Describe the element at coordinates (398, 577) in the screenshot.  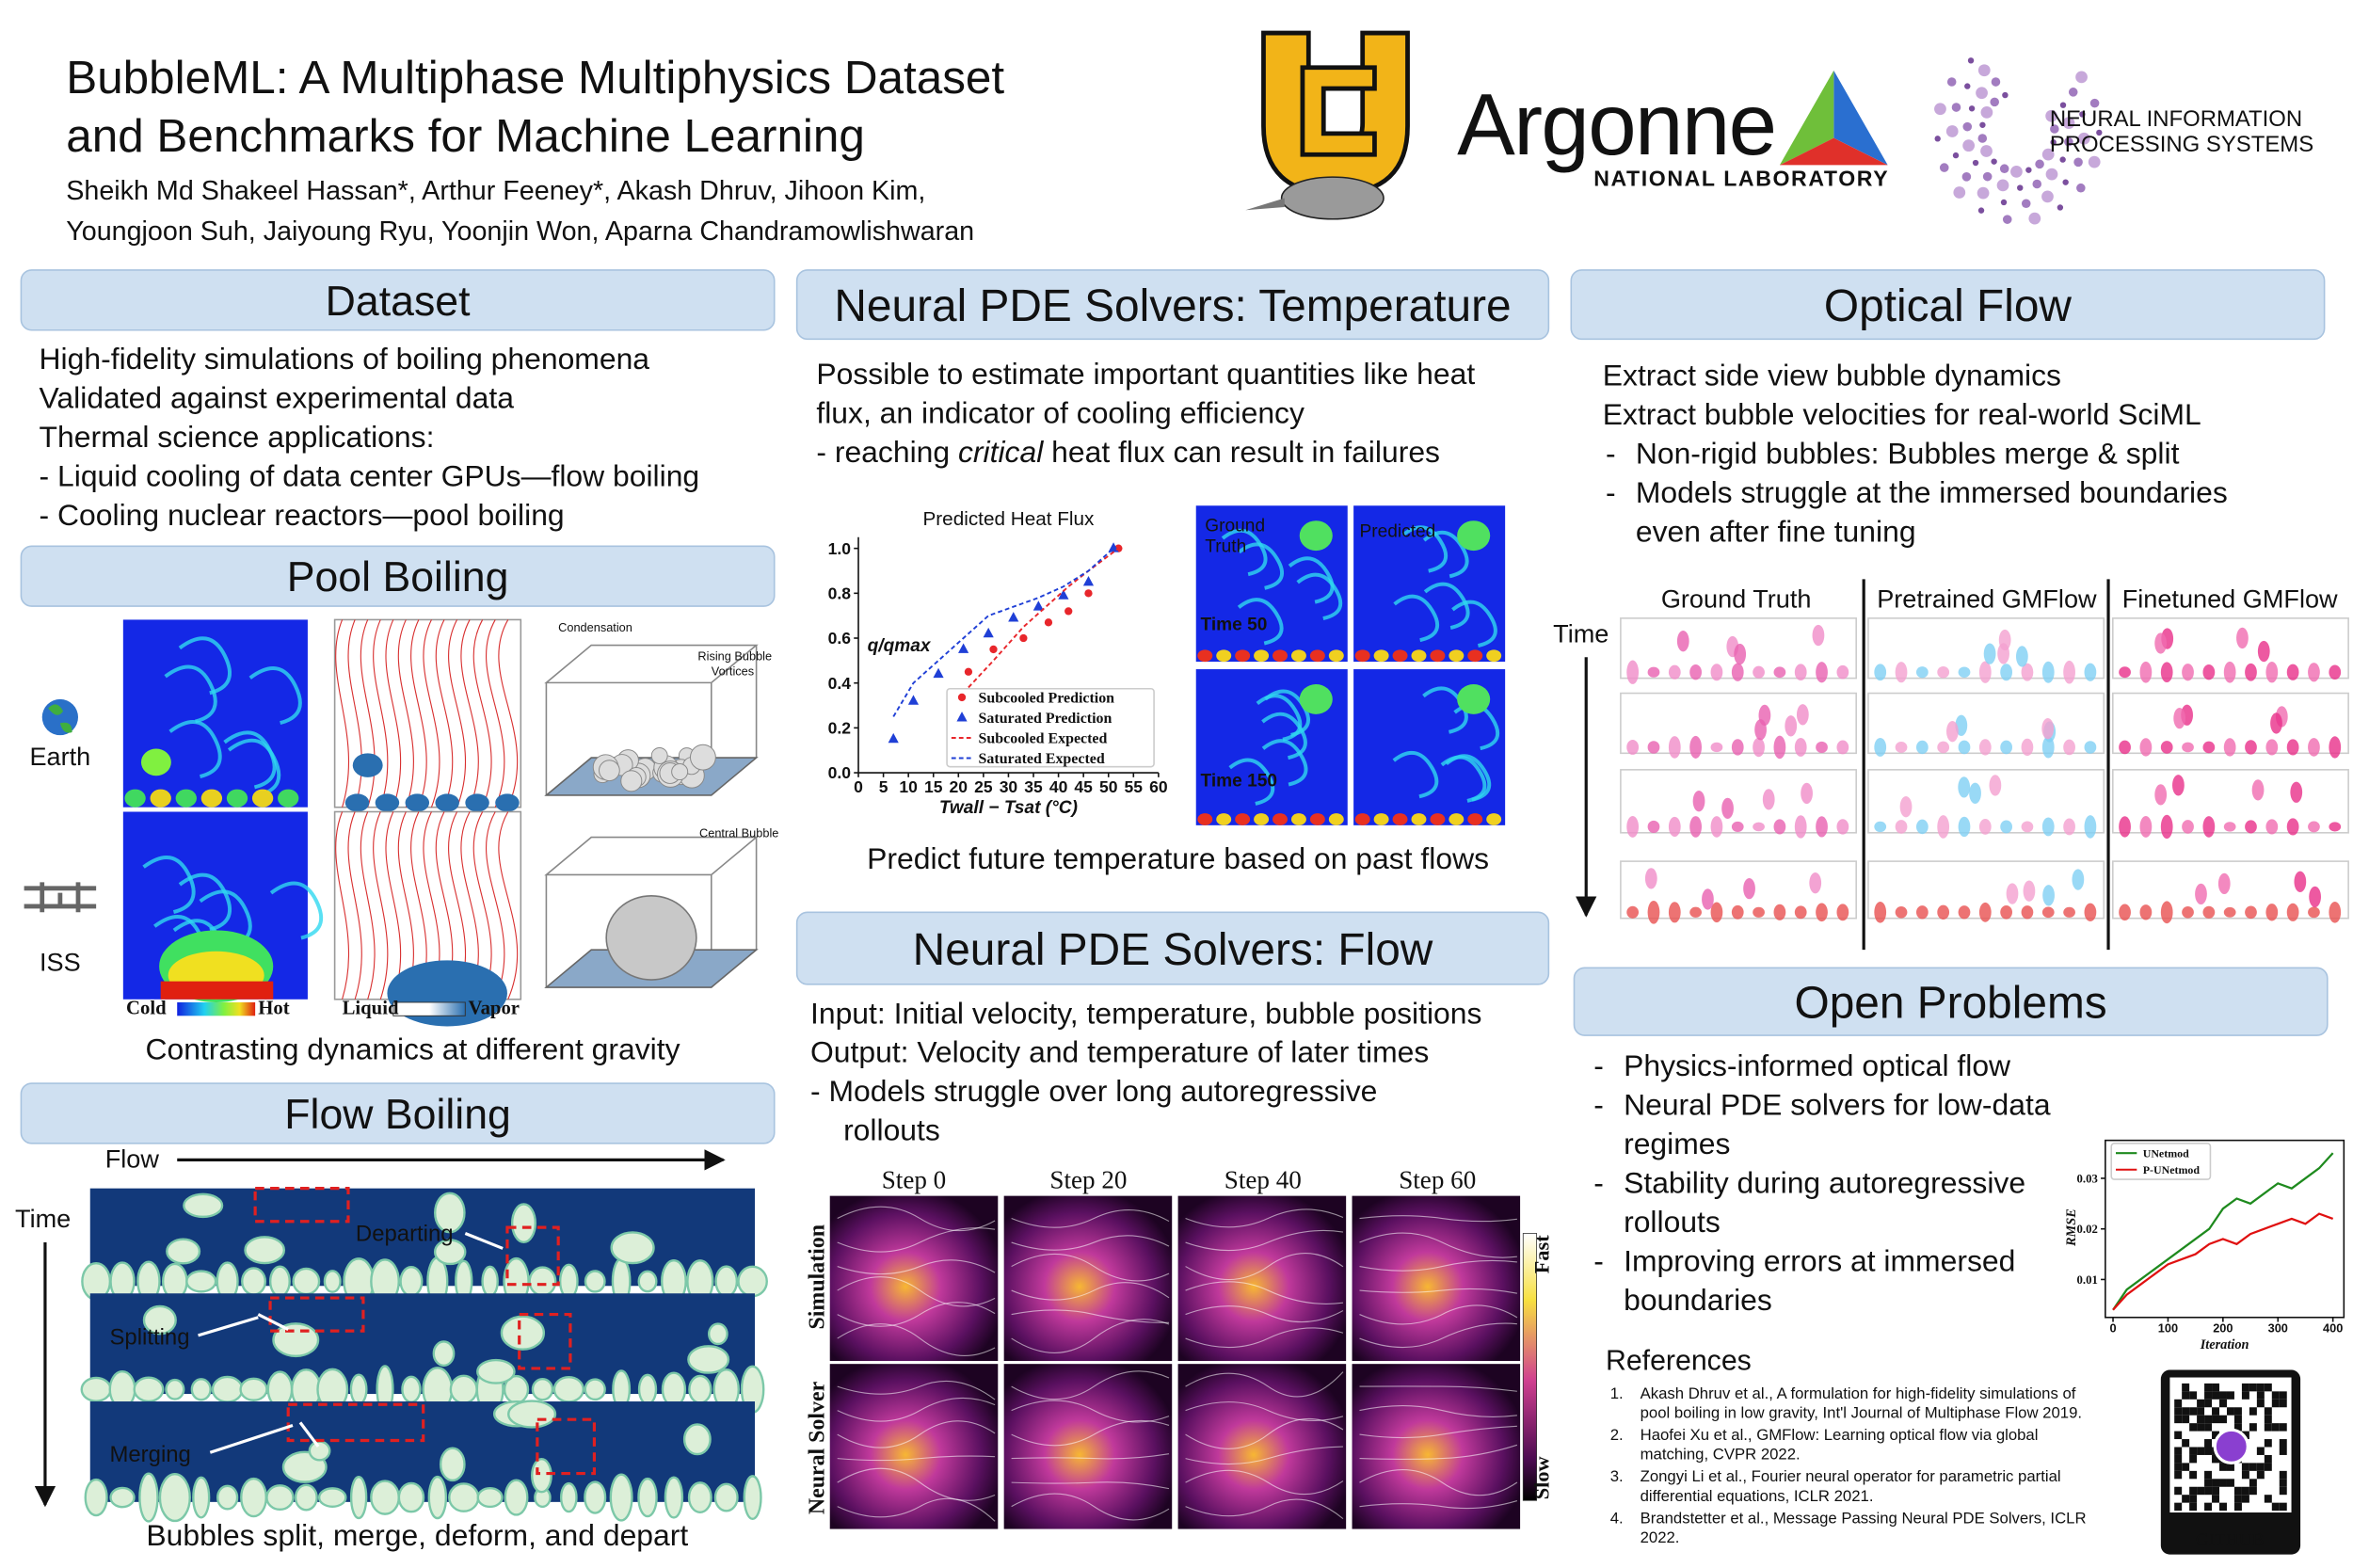
I see `section-title: Pool Boiling` at that location.